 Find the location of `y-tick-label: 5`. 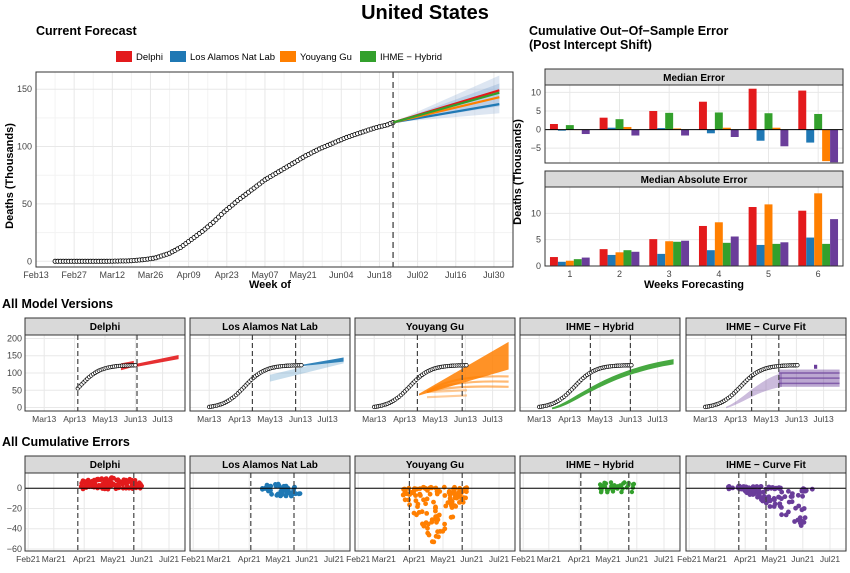

y-tick-label: 5 is located at coordinates (538, 240).